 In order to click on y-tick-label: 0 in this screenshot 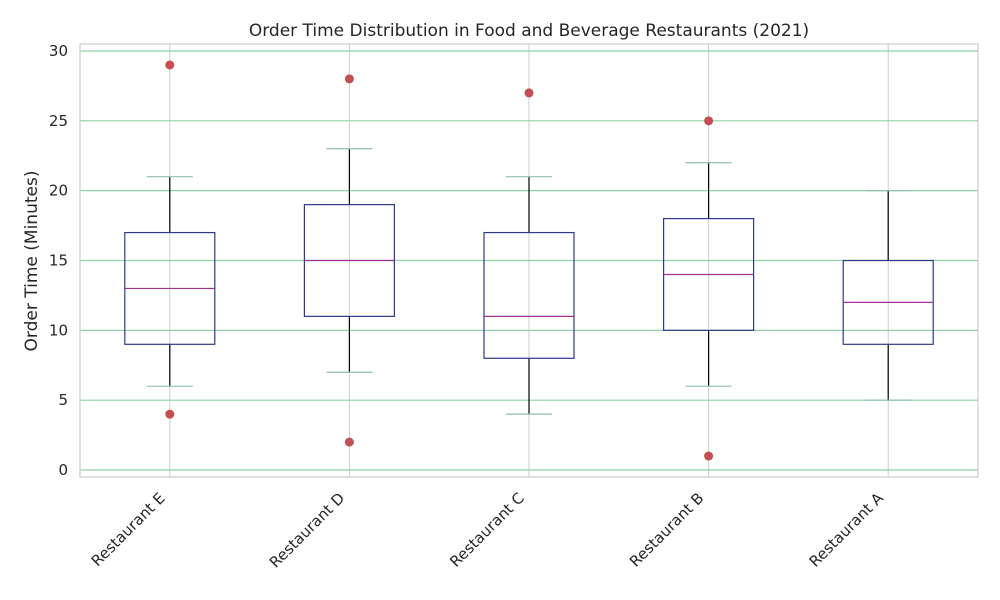, I will do `click(63, 470)`.